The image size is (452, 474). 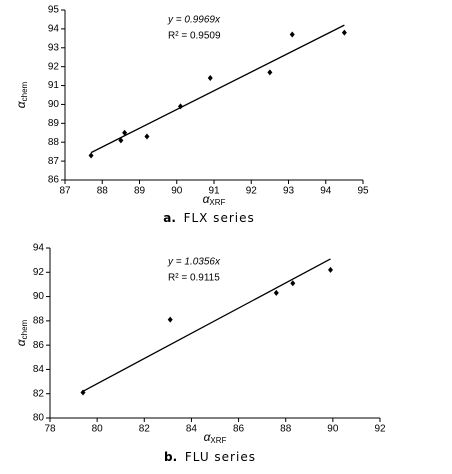 What do you see at coordinates (363, 191) in the screenshot?
I see `x-tick-label: 95` at bounding box center [363, 191].